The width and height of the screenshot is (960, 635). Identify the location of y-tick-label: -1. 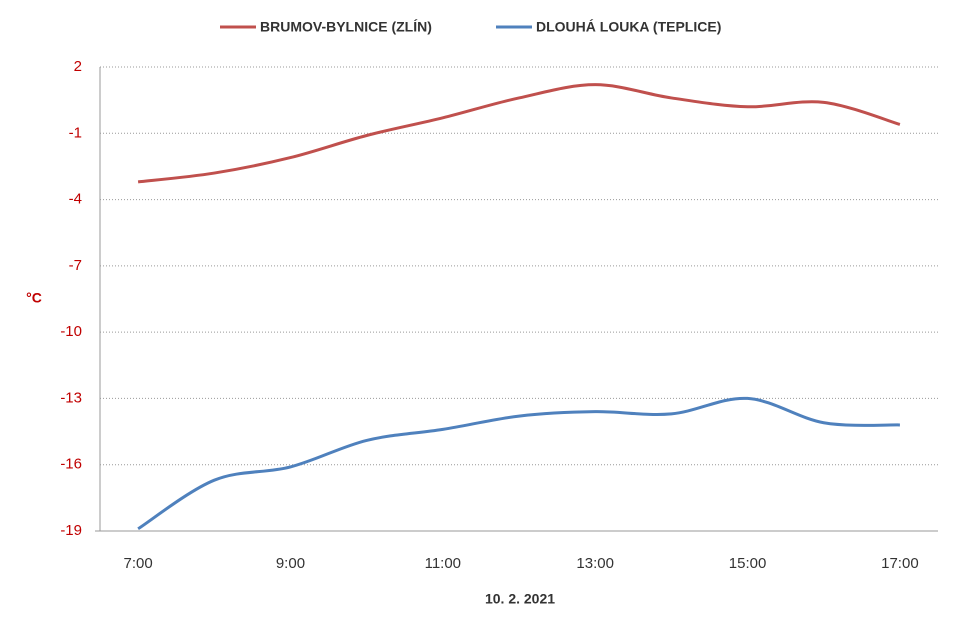
(75, 132).